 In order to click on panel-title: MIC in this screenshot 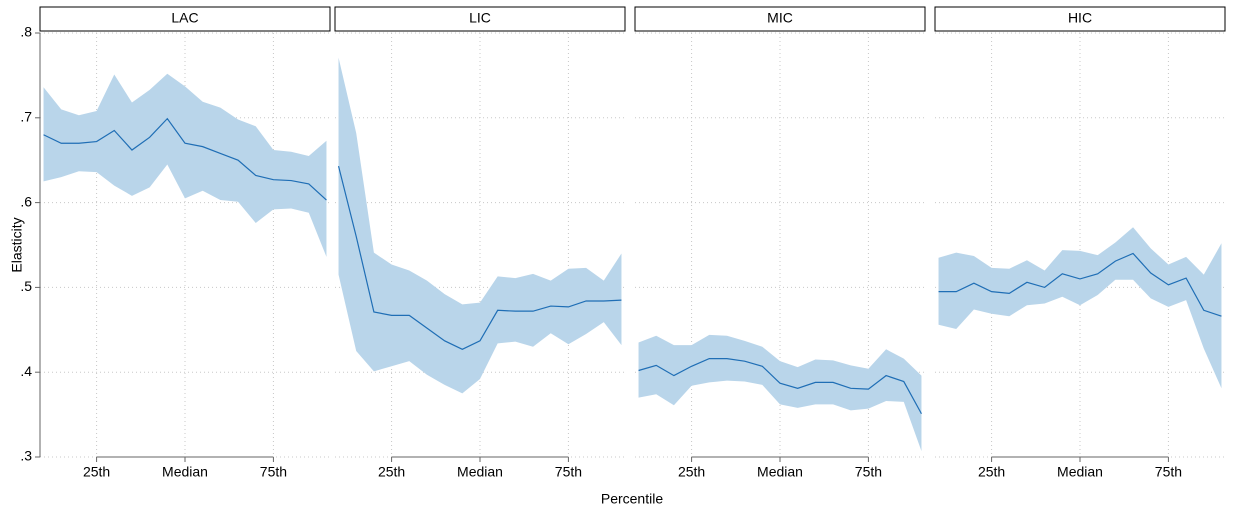, I will do `click(780, 18)`.